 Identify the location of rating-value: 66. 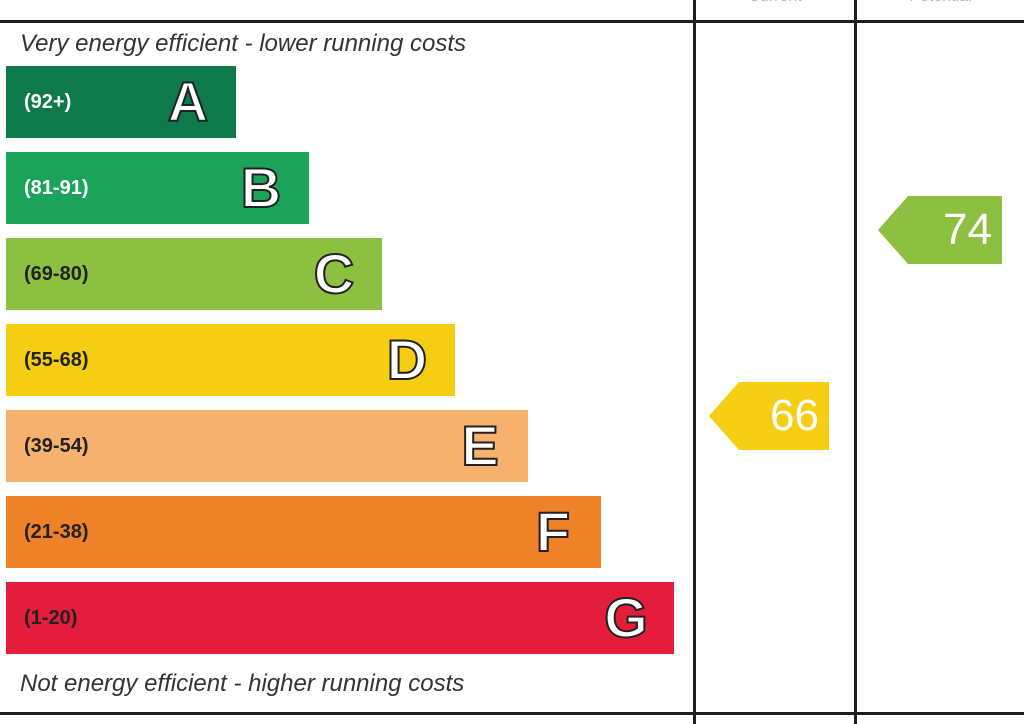
(794, 415).